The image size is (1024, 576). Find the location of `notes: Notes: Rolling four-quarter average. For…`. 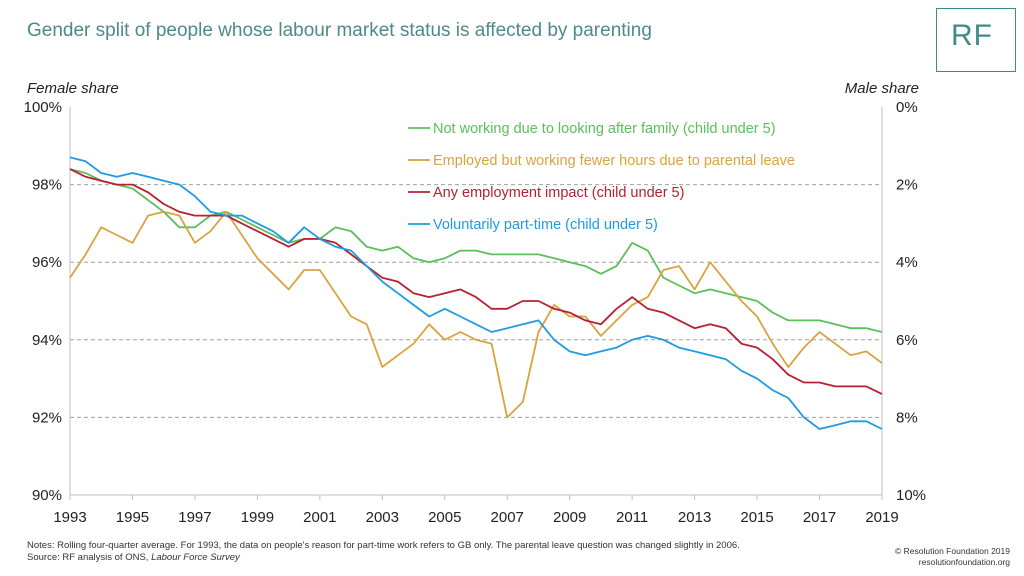

notes: Notes: Rolling four-quarter average. For… is located at coordinates (383, 552).